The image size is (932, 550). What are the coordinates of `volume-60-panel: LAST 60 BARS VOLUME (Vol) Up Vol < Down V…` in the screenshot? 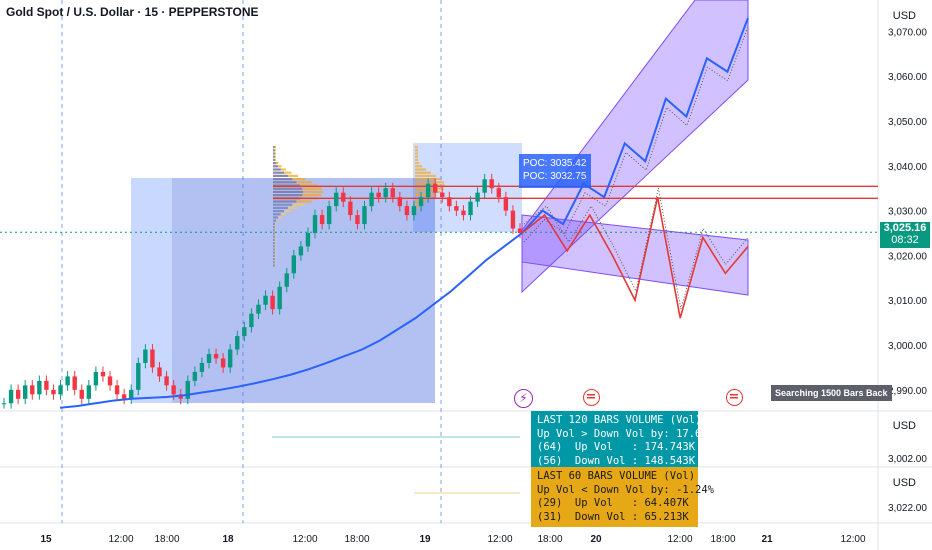 It's located at (623, 497).